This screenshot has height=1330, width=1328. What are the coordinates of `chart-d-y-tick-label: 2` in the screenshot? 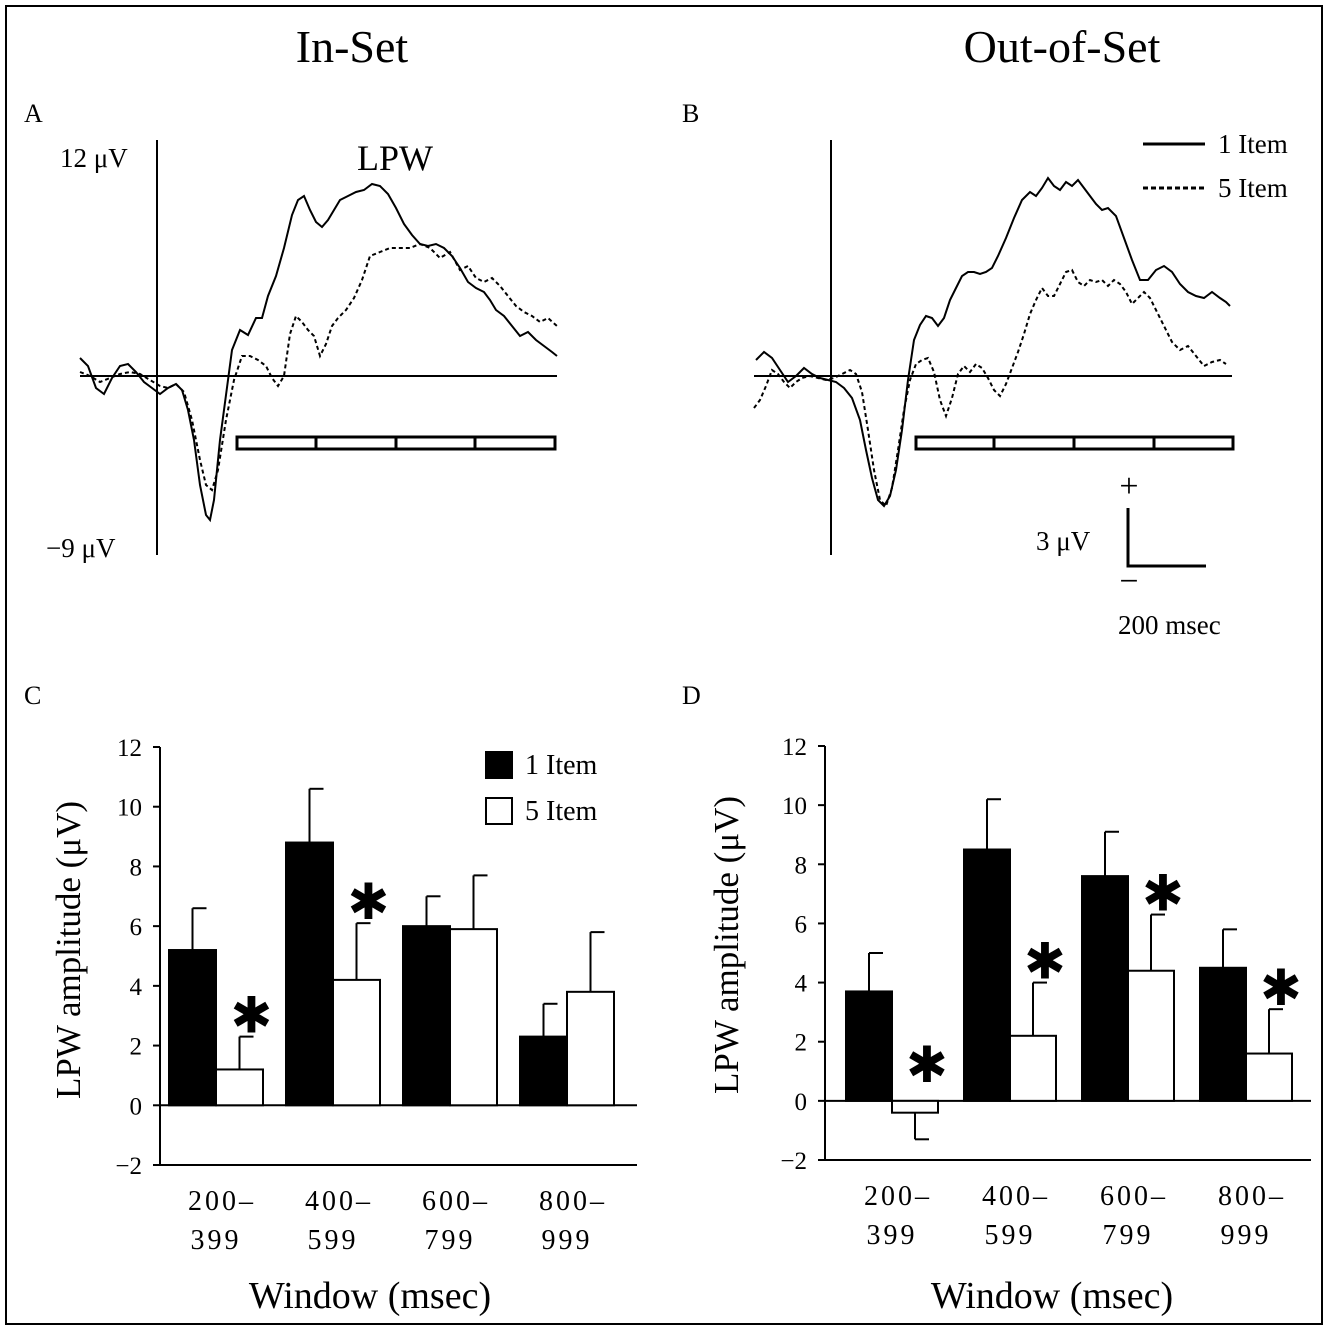 It's located at (801, 1043).